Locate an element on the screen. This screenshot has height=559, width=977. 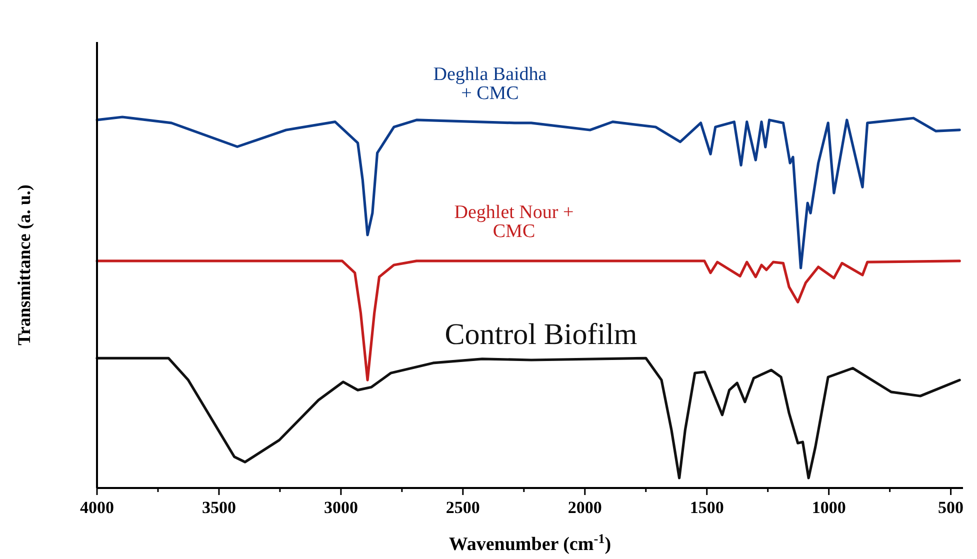
x-tick-label: 3500 is located at coordinates (219, 507).